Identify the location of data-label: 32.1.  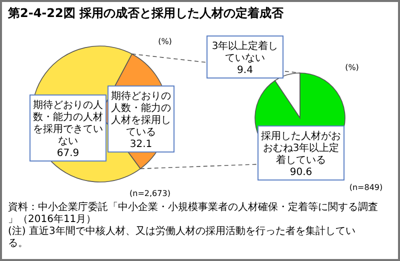
(141, 144).